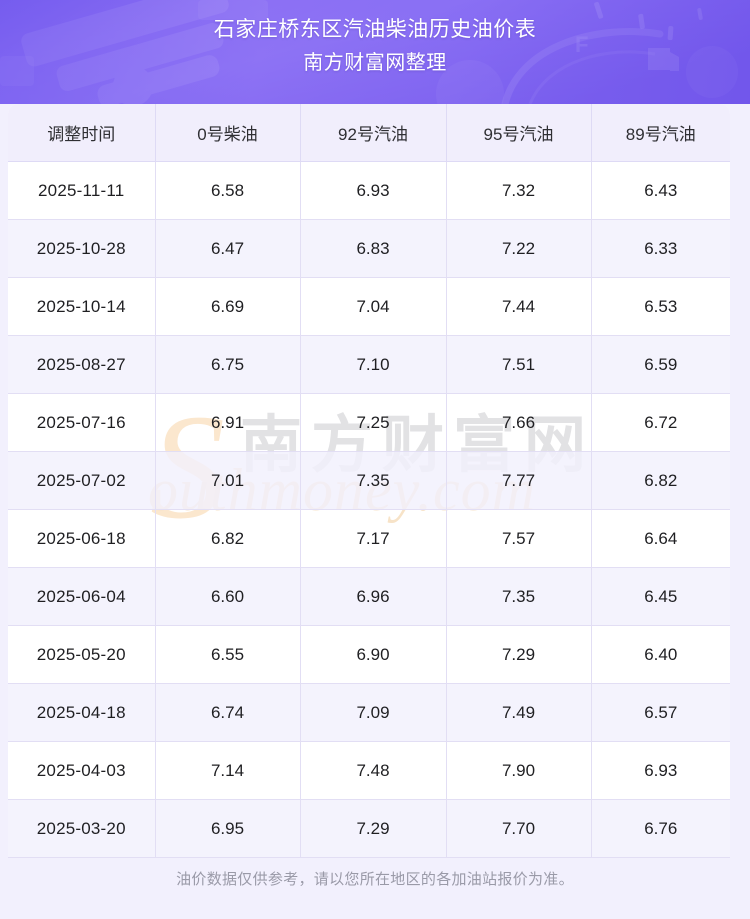 The image size is (750, 919). What do you see at coordinates (660, 364) in the screenshot?
I see `cell-petrol-89: 6.59` at bounding box center [660, 364].